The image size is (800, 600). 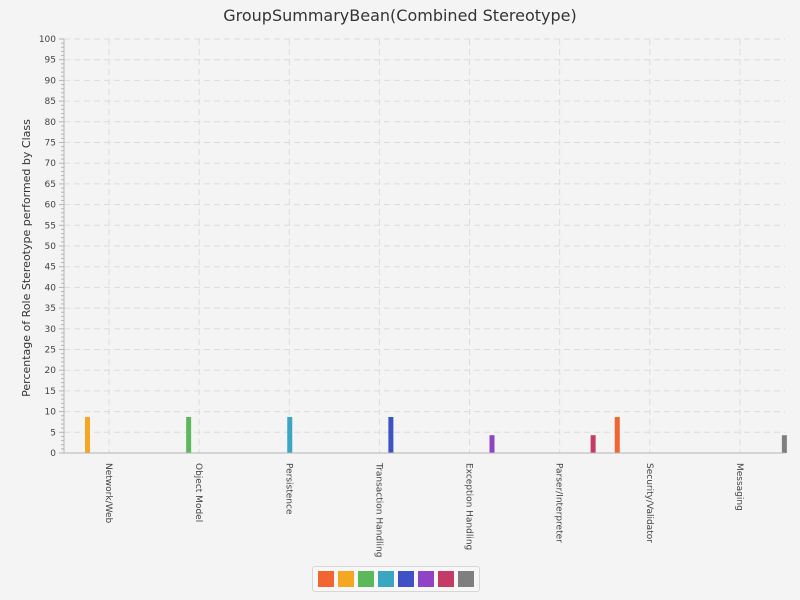 What do you see at coordinates (51, 164) in the screenshot?
I see `y-tick-label: 70` at bounding box center [51, 164].